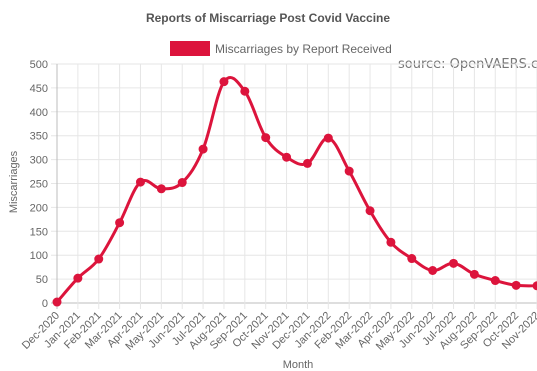 This screenshot has height=371, width=537. Describe the element at coordinates (190, 48) in the screenshot. I see `legend-swatch` at that location.